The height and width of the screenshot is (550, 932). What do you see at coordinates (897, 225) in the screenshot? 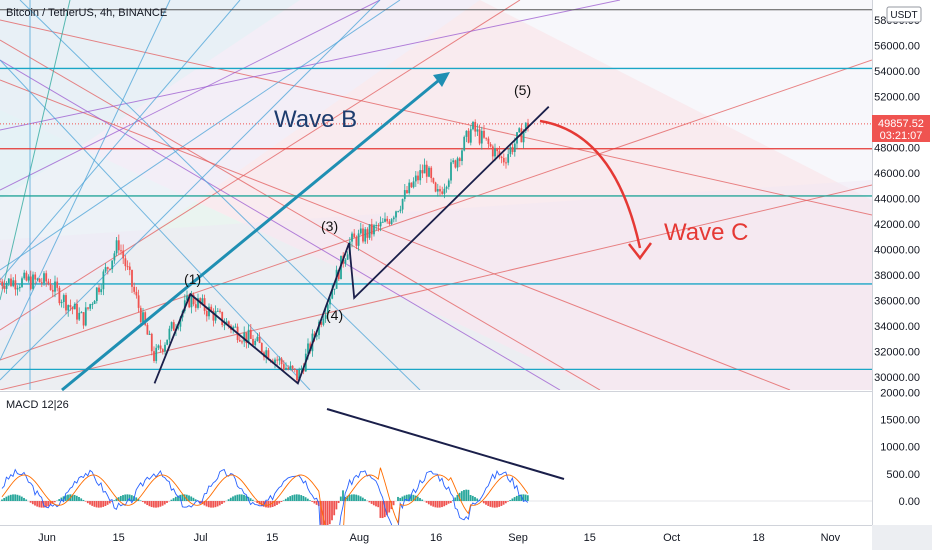
I see `price-tick: 42000.00` at bounding box center [897, 225].